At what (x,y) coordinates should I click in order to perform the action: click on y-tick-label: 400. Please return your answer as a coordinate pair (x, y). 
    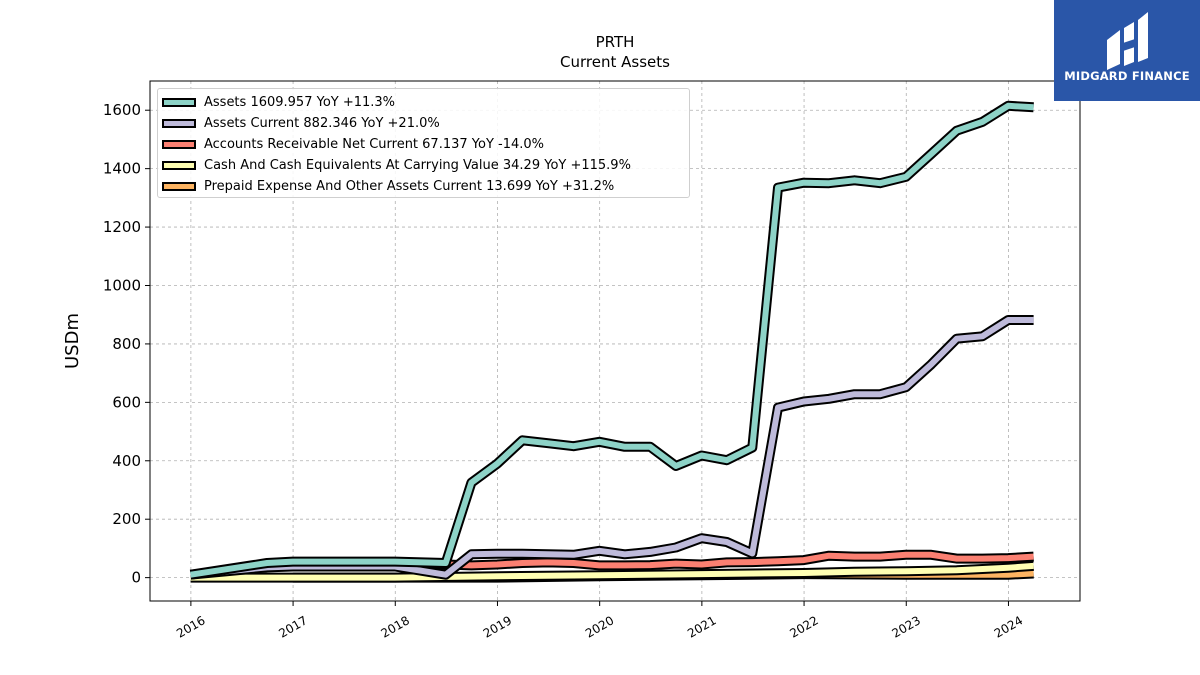
    Looking at the image, I should click on (126, 461).